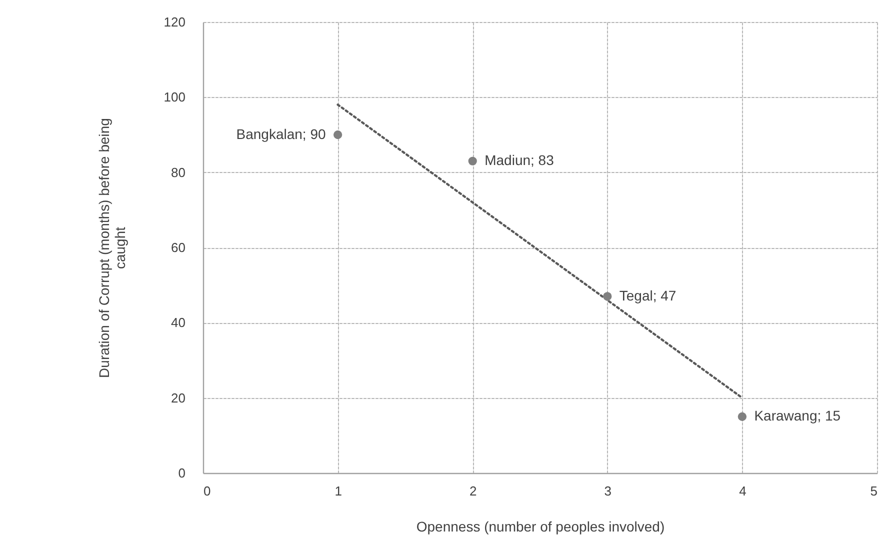 The height and width of the screenshot is (559, 890). What do you see at coordinates (647, 295) in the screenshot?
I see `data-label: Tegal; 47` at bounding box center [647, 295].